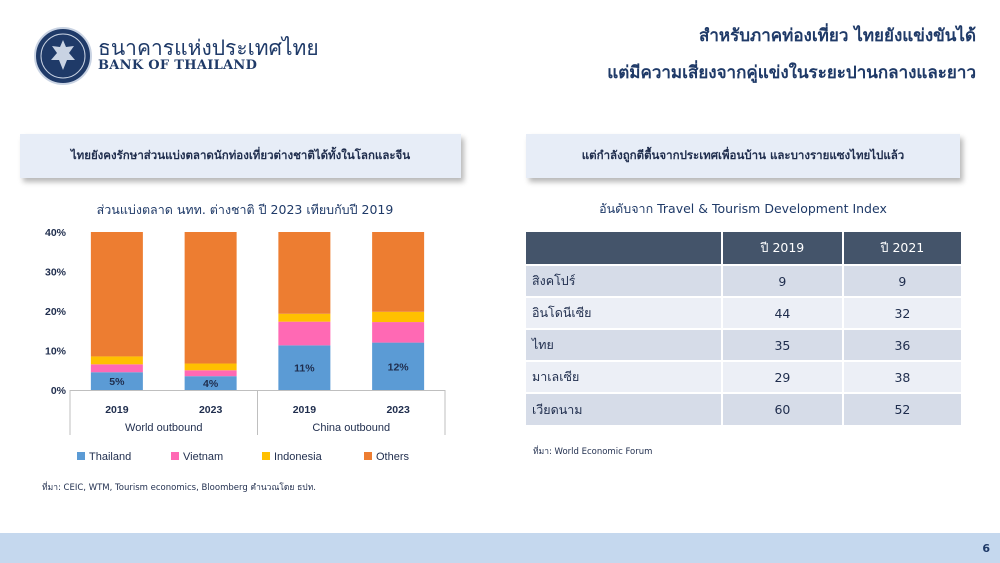 This screenshot has height=563, width=1000. What do you see at coordinates (624, 344) in the screenshot?
I see `country-cell: ไทย` at bounding box center [624, 344].